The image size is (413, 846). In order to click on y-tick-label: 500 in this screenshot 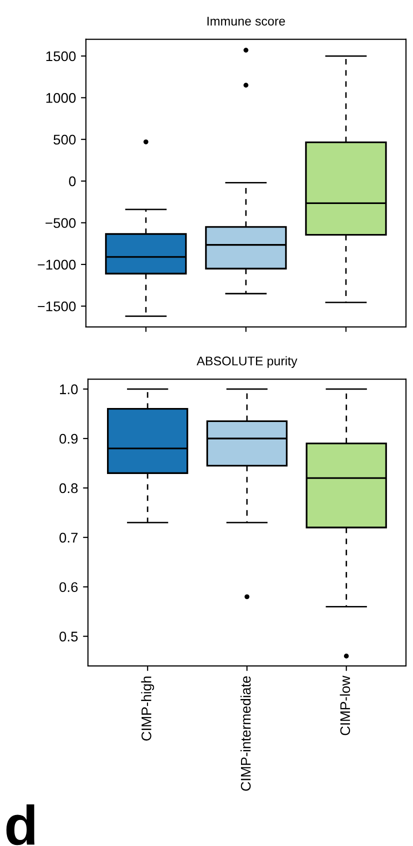, I will do `click(65, 139)`.